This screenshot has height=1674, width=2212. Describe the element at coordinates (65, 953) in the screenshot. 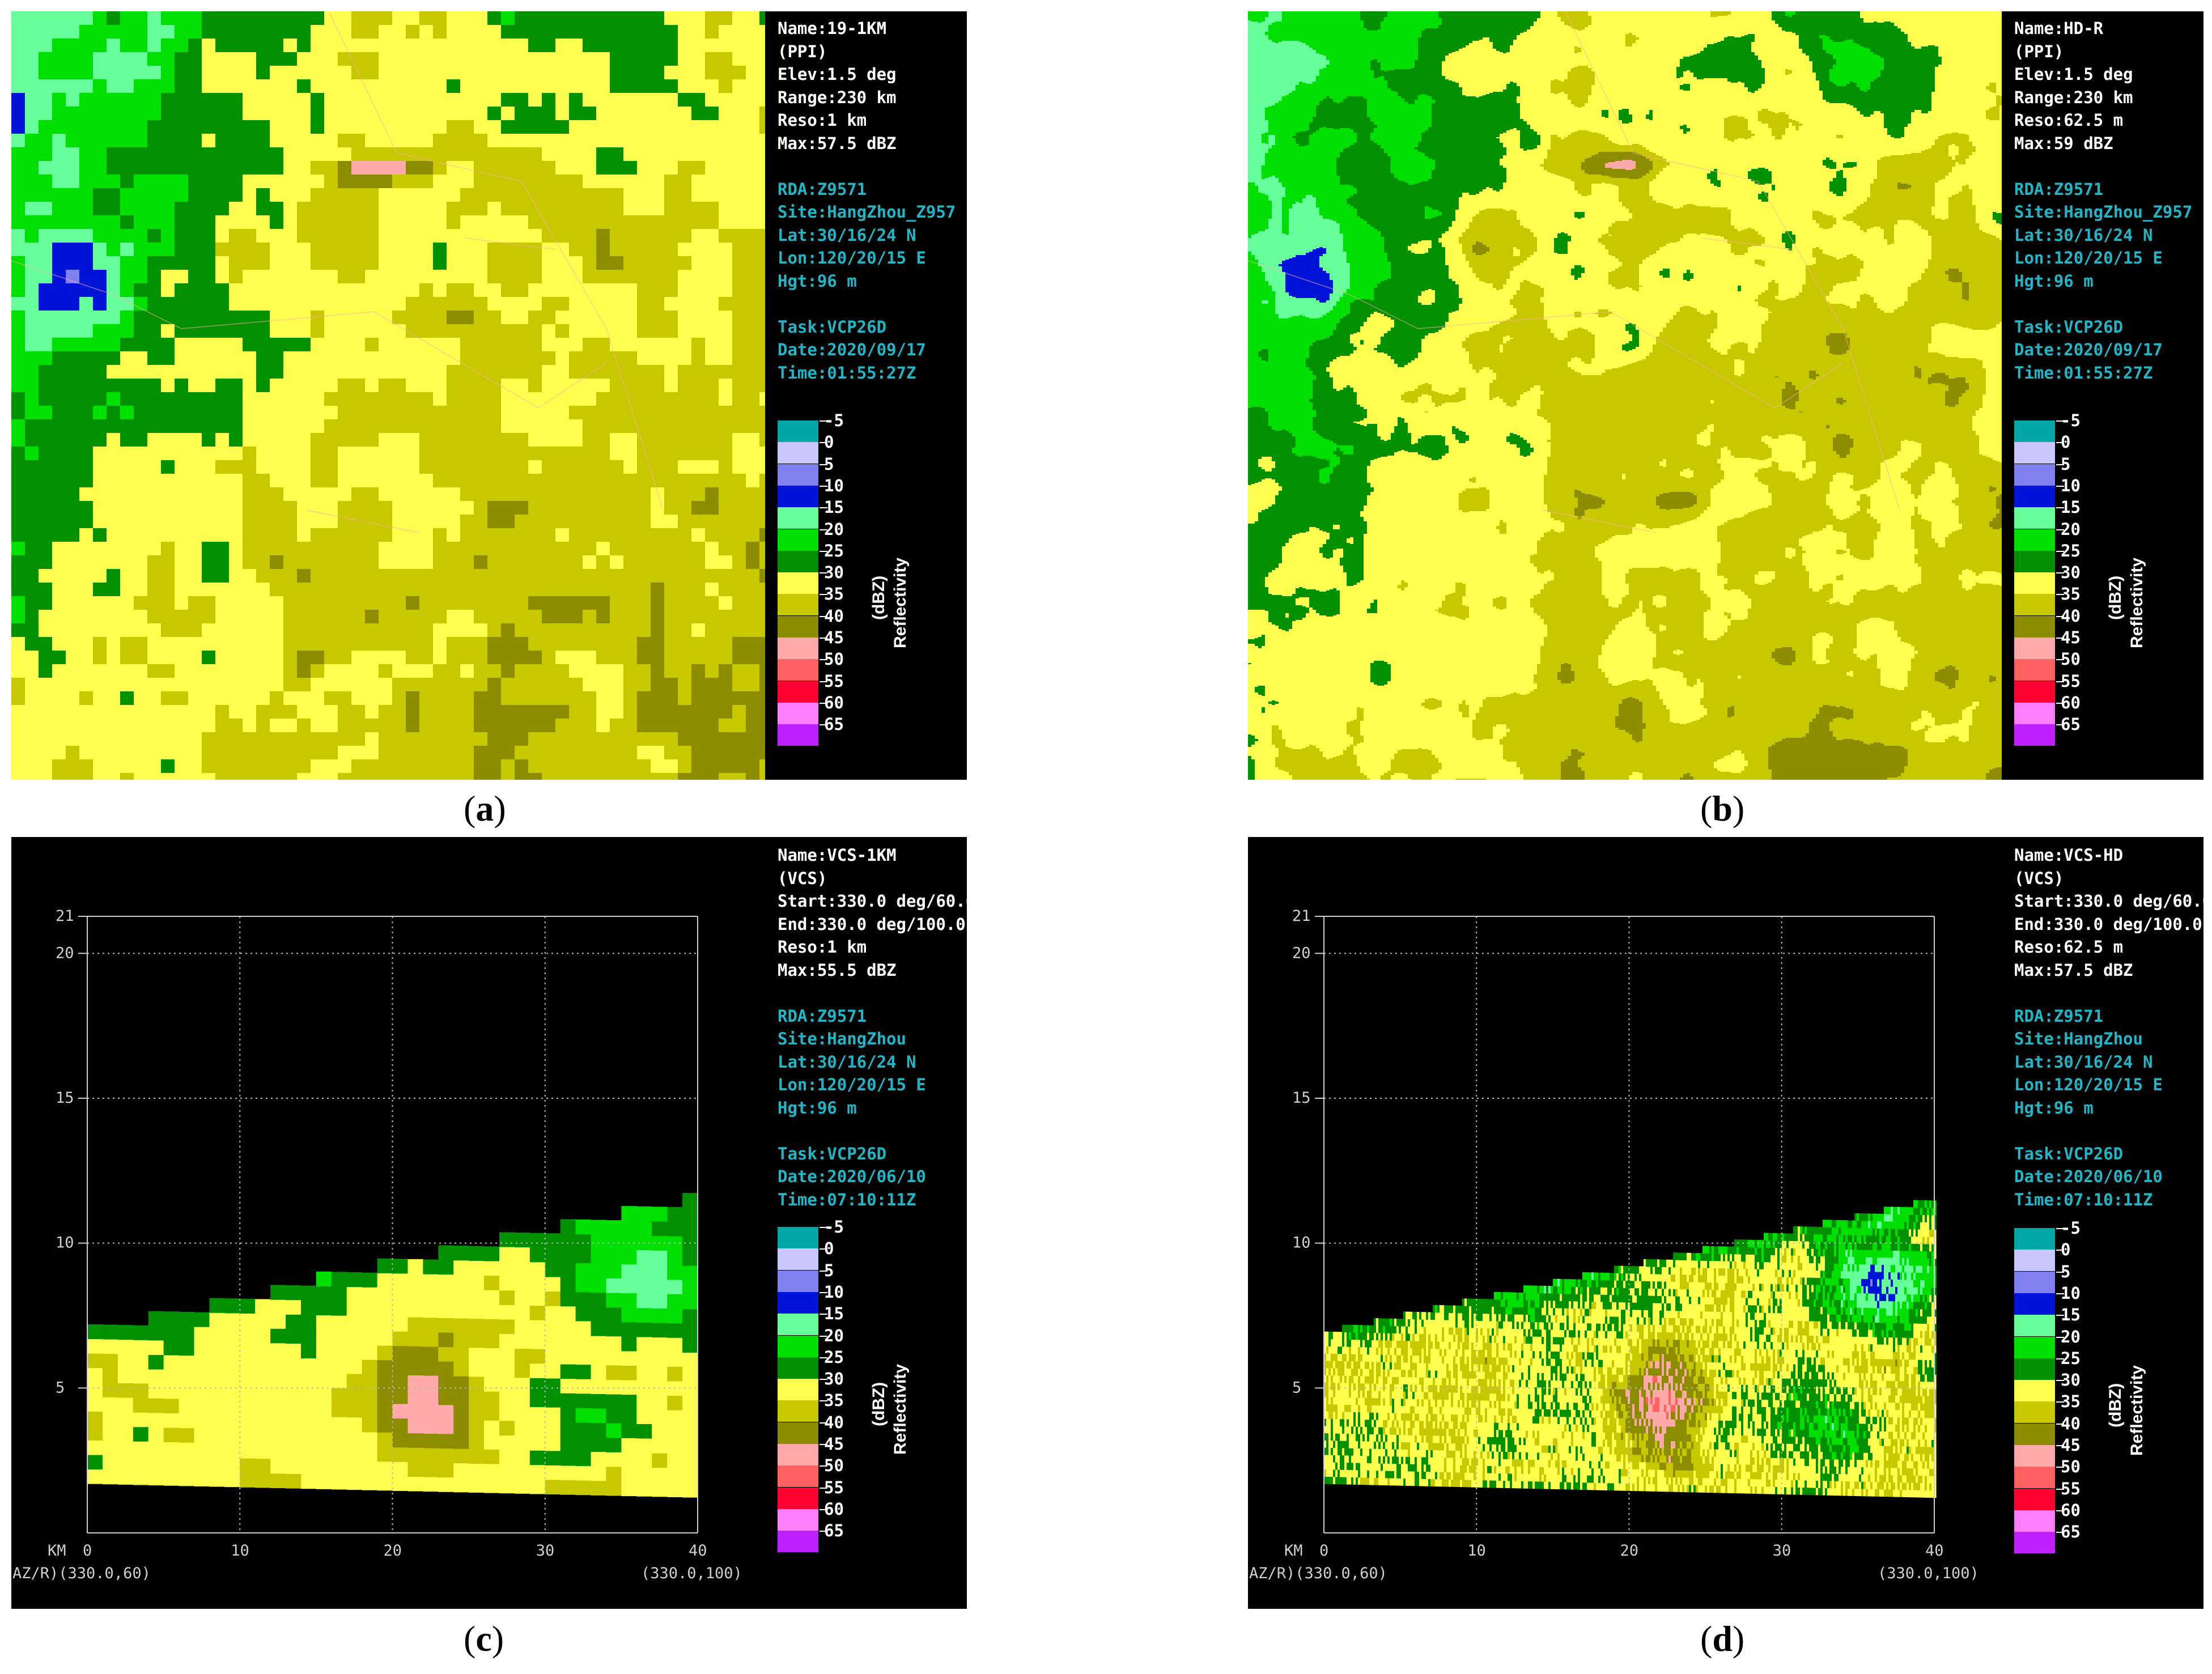

I see `y-tick-label: 20` at that location.